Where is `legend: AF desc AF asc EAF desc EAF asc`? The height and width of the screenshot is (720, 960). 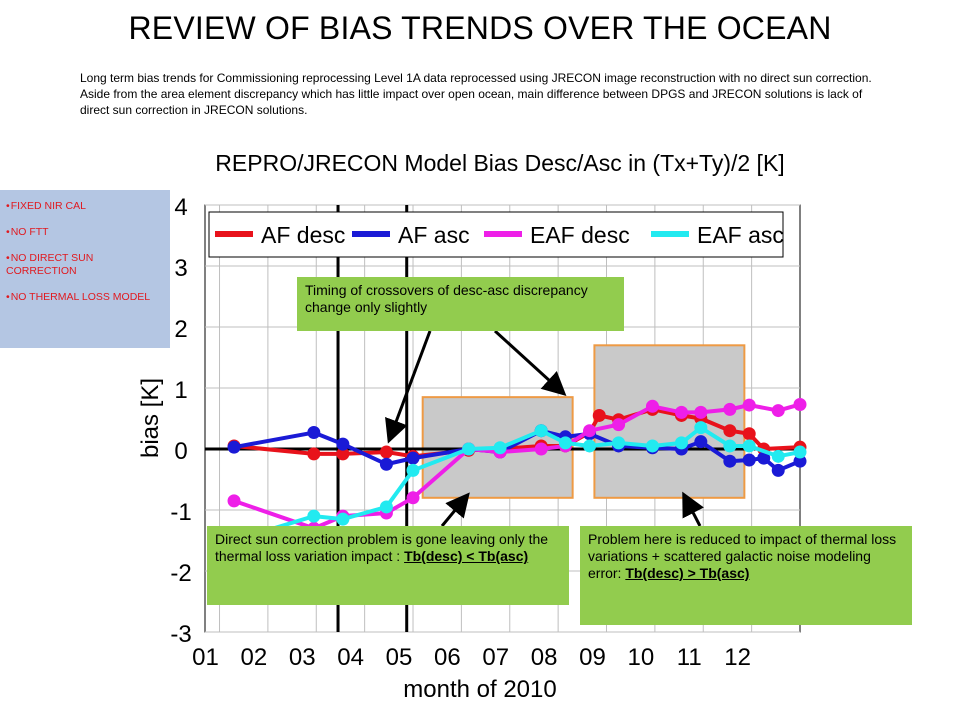
legend: AF desc AF asc EAF desc EAF asc is located at coordinates (496, 234).